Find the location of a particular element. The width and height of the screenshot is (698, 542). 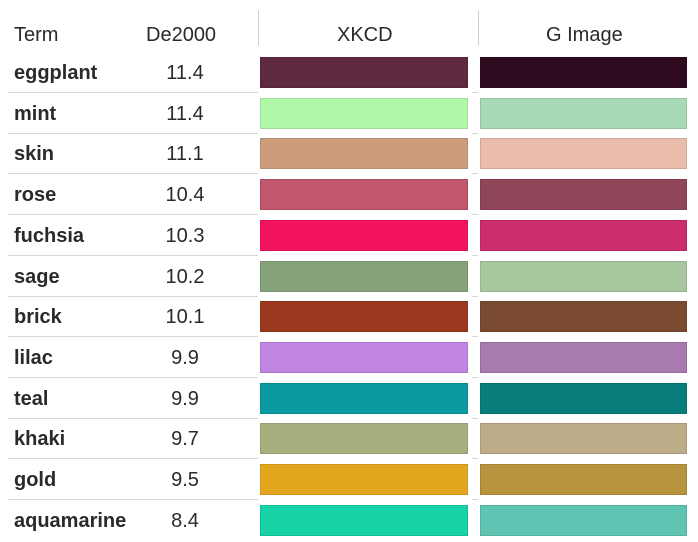

de2000-value: 9.5 is located at coordinates (185, 480).